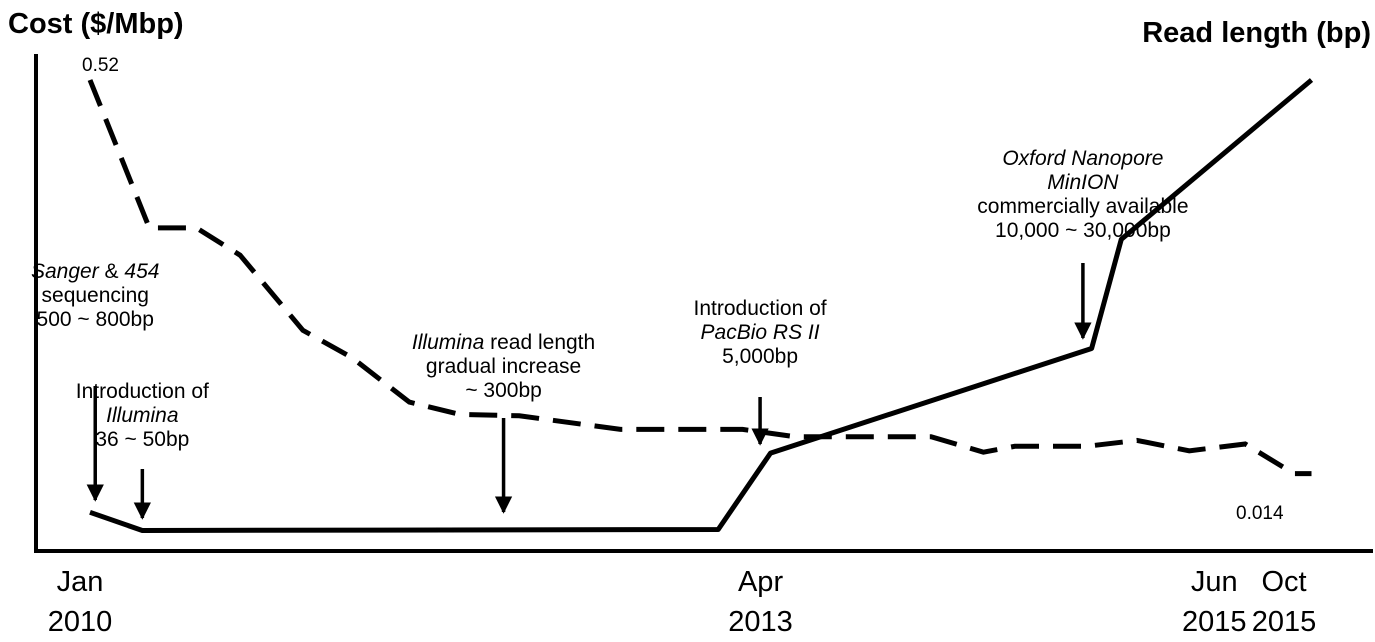 The width and height of the screenshot is (1375, 642). I want to click on cost-end-label: 0.014, so click(1260, 513).